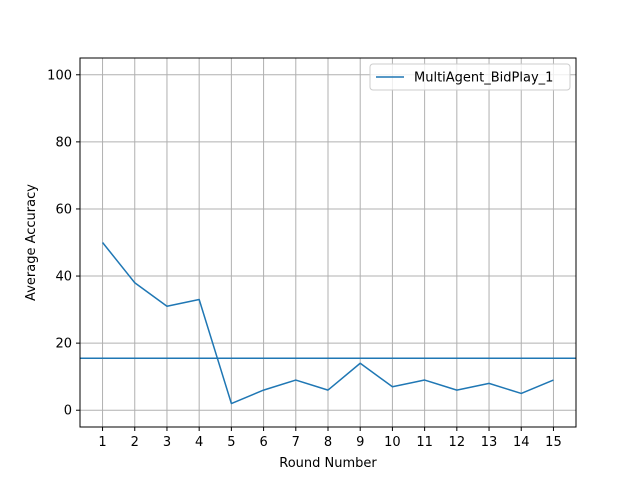 This screenshot has width=640, height=480. Describe the element at coordinates (231, 442) in the screenshot. I see `x-tick-label: 5` at that location.